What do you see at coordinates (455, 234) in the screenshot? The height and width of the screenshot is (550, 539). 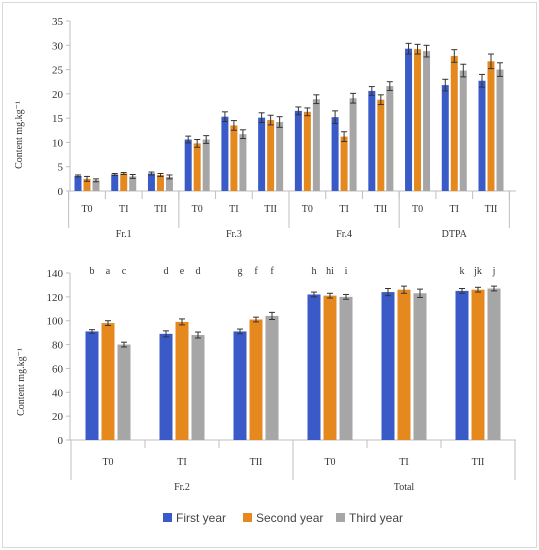 I see `top-group-label: DTPA` at bounding box center [455, 234].